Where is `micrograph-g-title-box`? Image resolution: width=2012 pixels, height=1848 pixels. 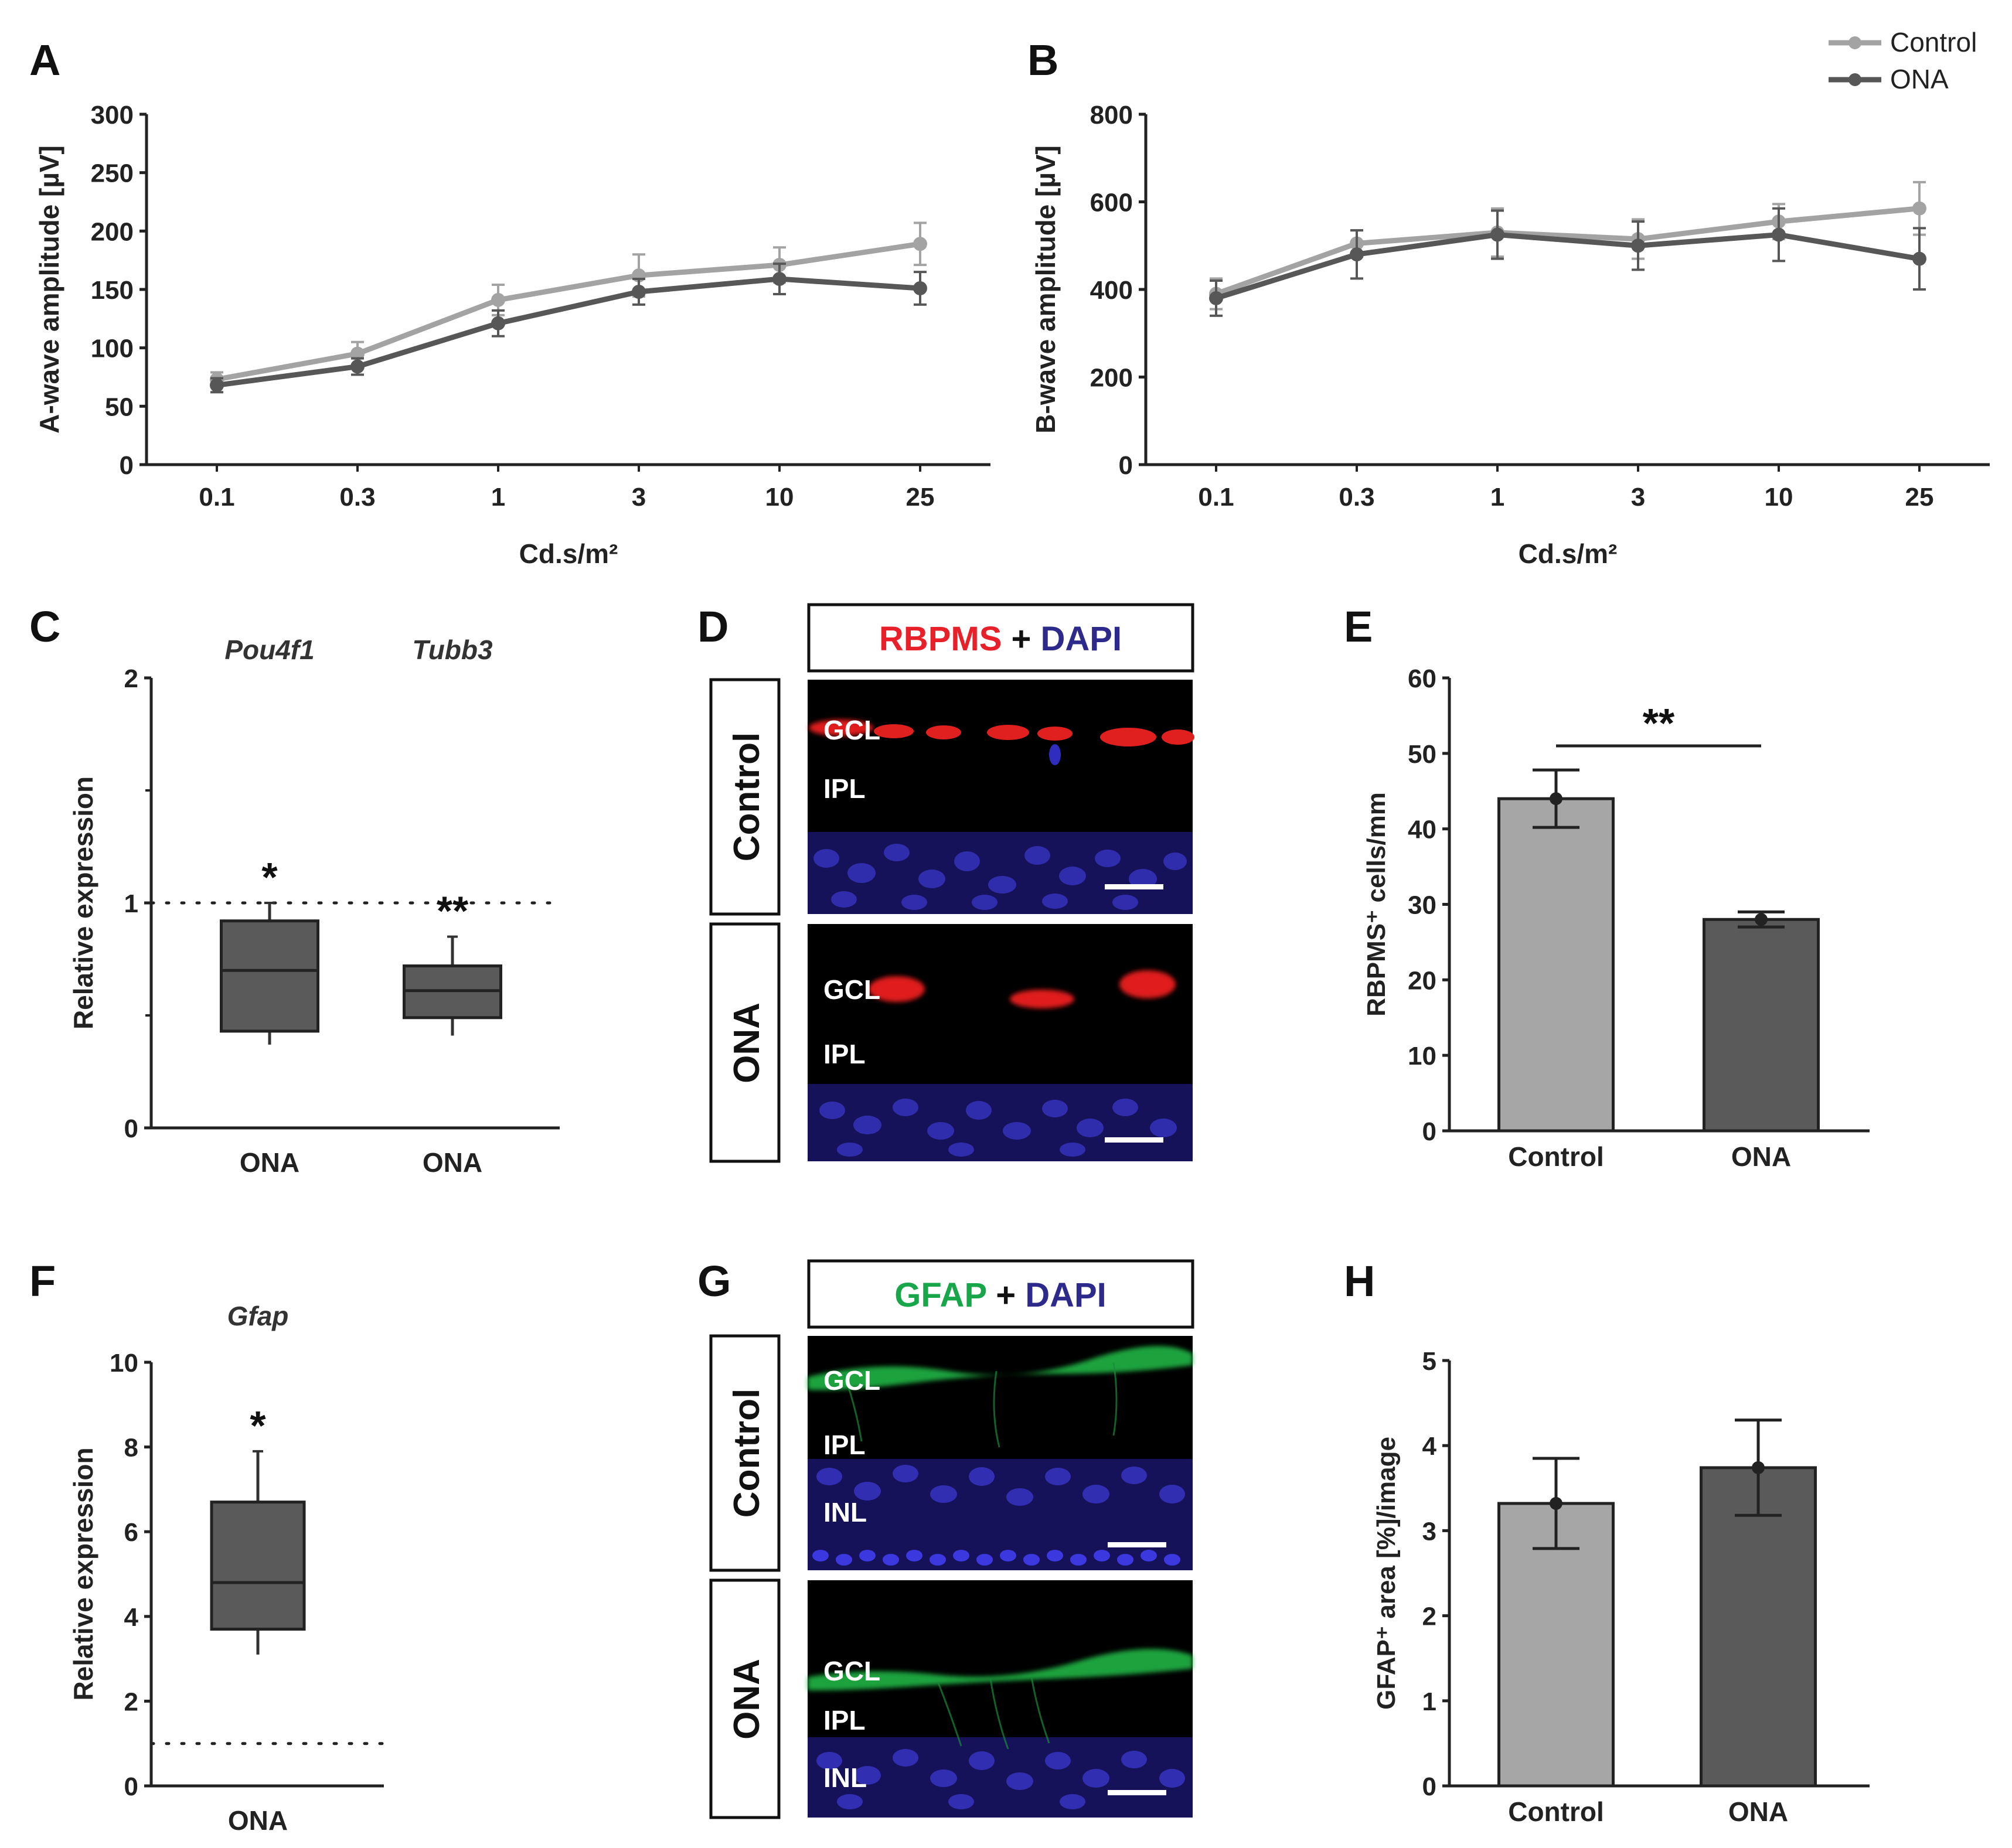 micrograph-g-title-box is located at coordinates (1000, 1294).